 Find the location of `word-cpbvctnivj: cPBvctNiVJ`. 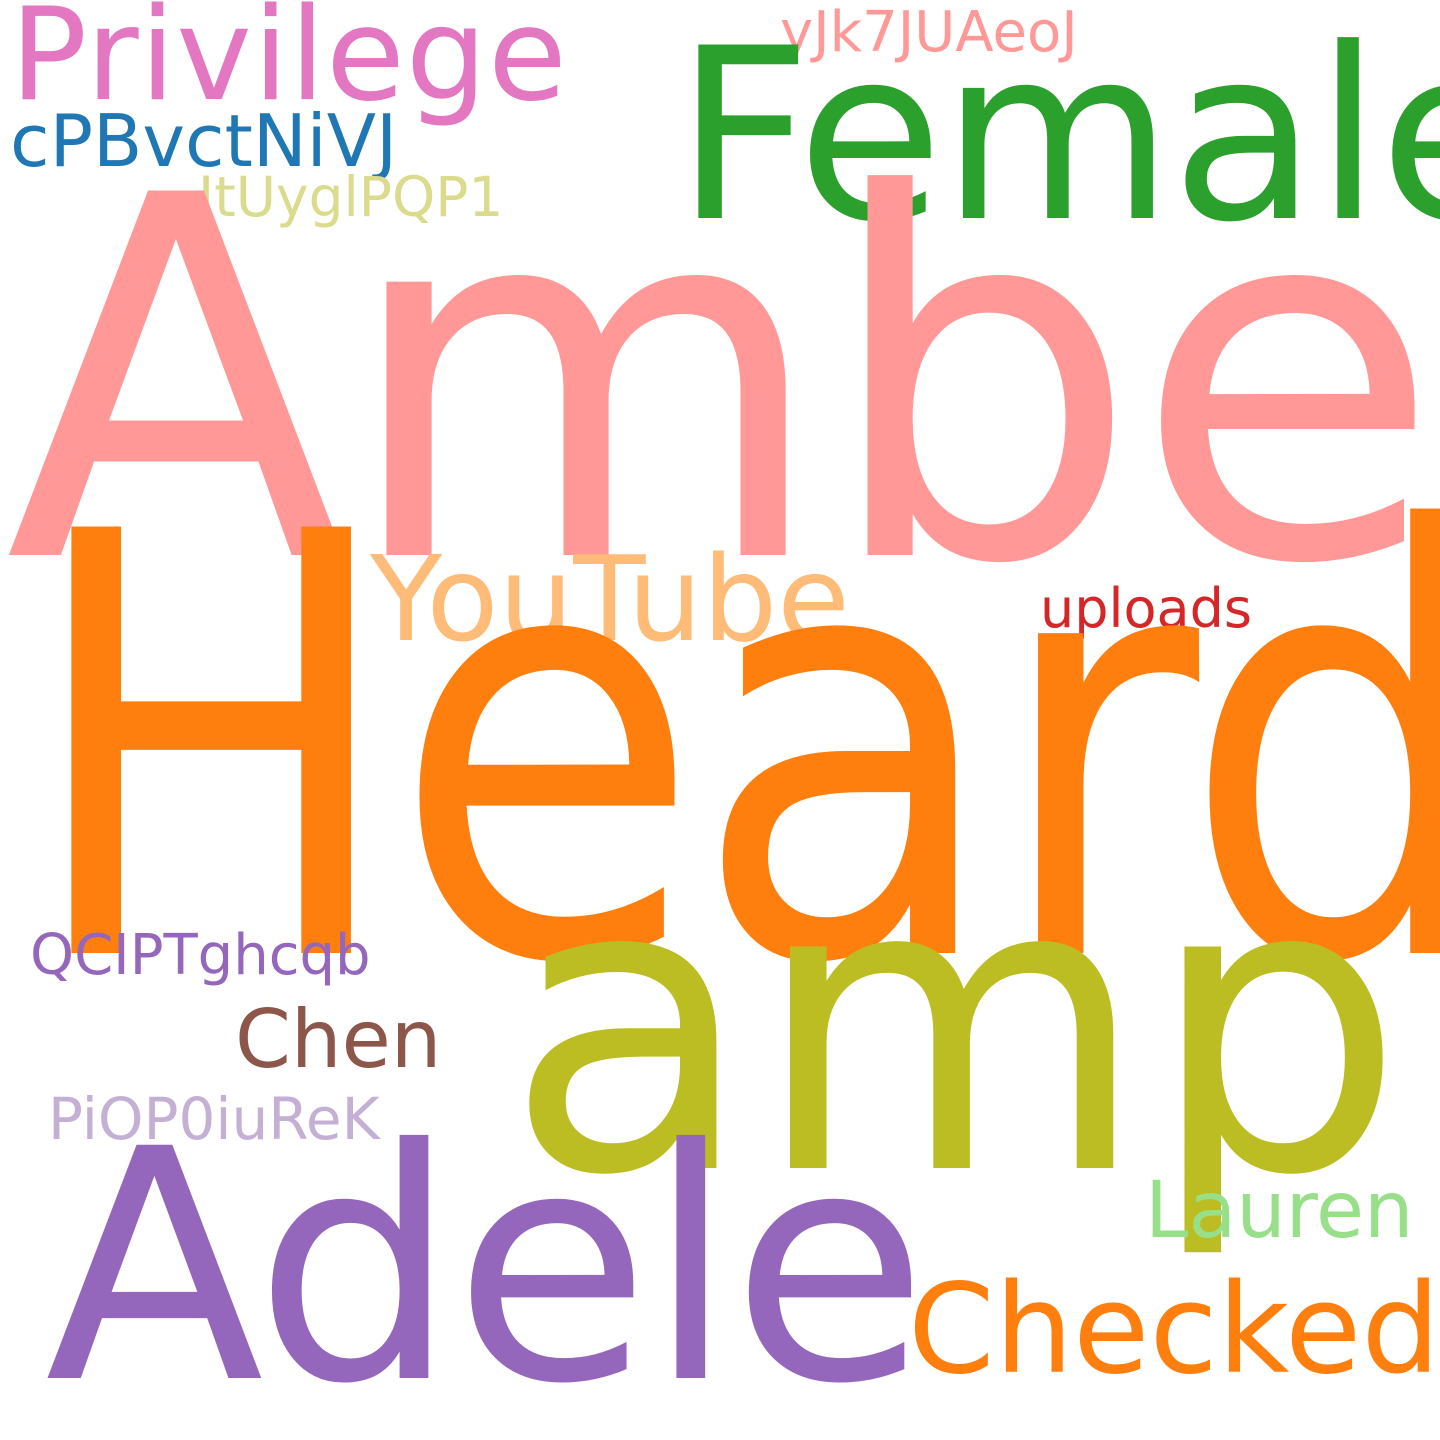

word-cpbvctnivj: cPBvctNiVJ is located at coordinates (204, 141).